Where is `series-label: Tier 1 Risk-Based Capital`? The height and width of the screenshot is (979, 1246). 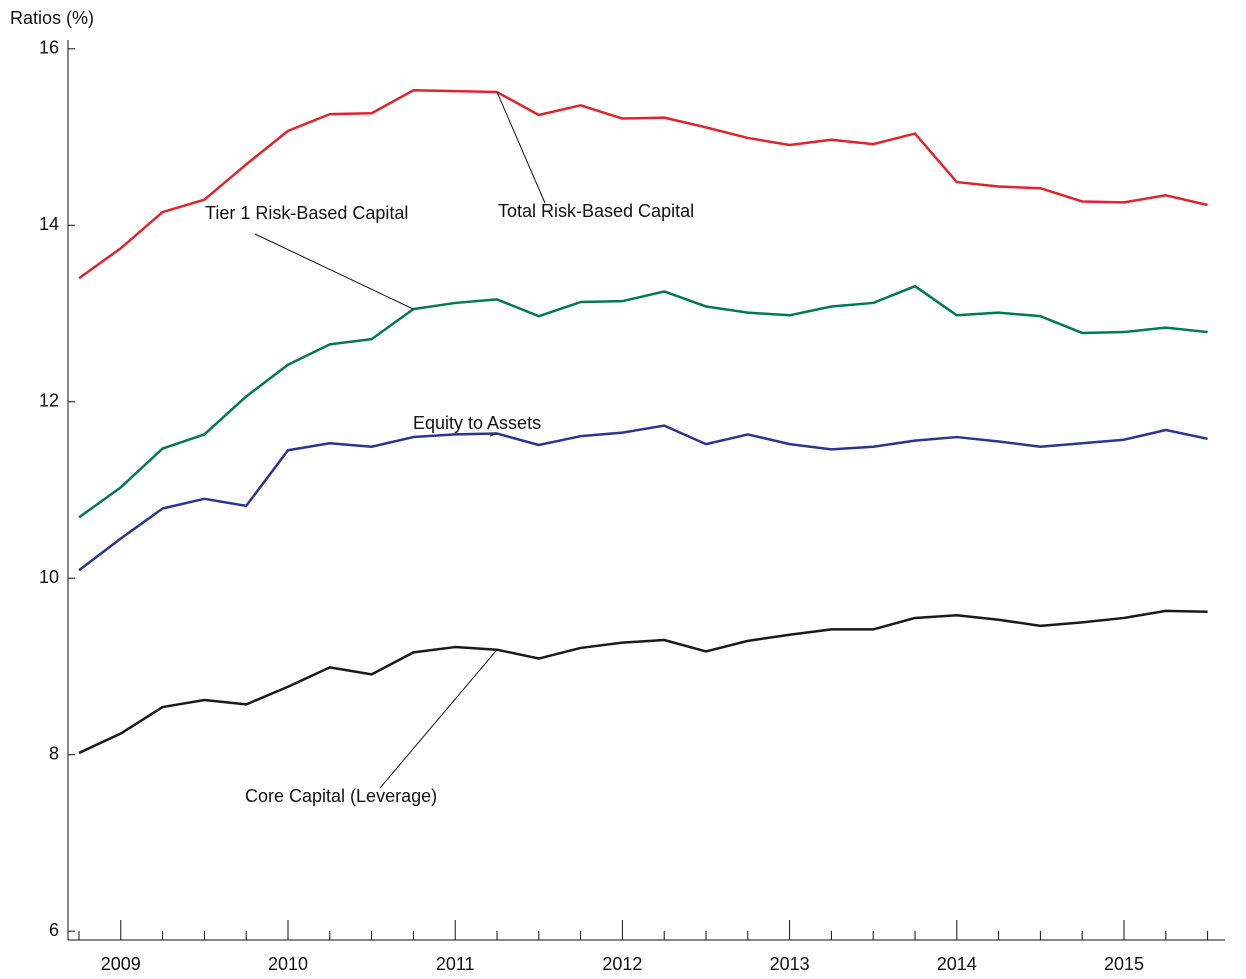 series-label: Tier 1 Risk-Based Capital is located at coordinates (306, 213).